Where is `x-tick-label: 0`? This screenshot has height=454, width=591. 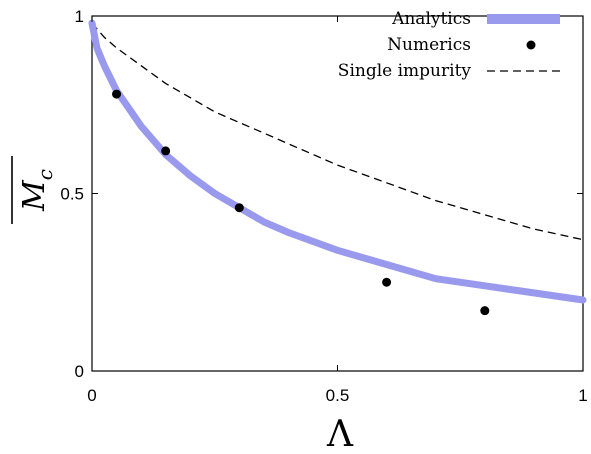
x-tick-label: 0 is located at coordinates (91, 395).